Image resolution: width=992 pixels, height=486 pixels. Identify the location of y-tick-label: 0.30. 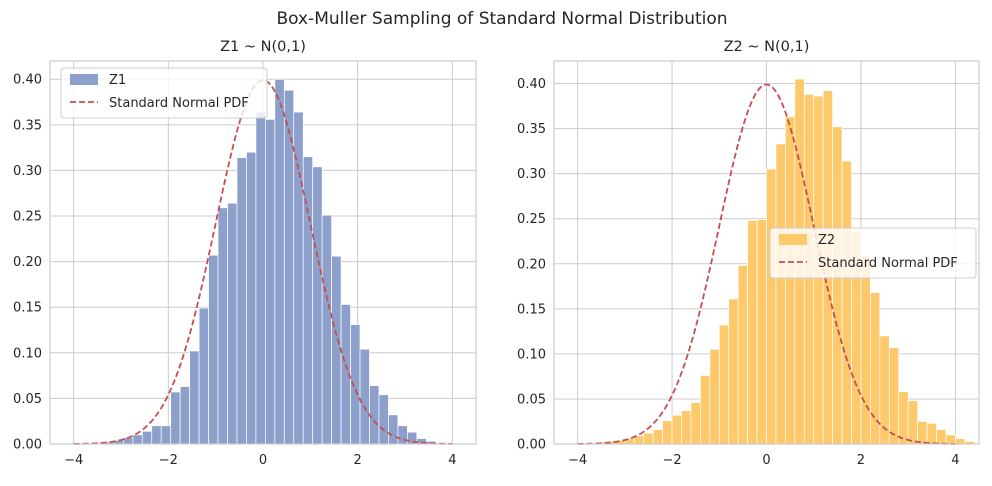
(27, 171).